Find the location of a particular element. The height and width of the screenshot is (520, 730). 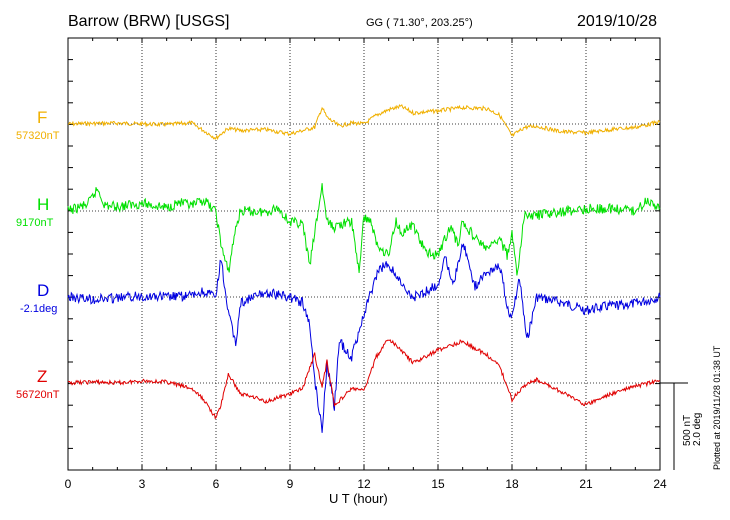

plotted-note: Plotted at 2019/11/28 01:38 UT is located at coordinates (717, 407).